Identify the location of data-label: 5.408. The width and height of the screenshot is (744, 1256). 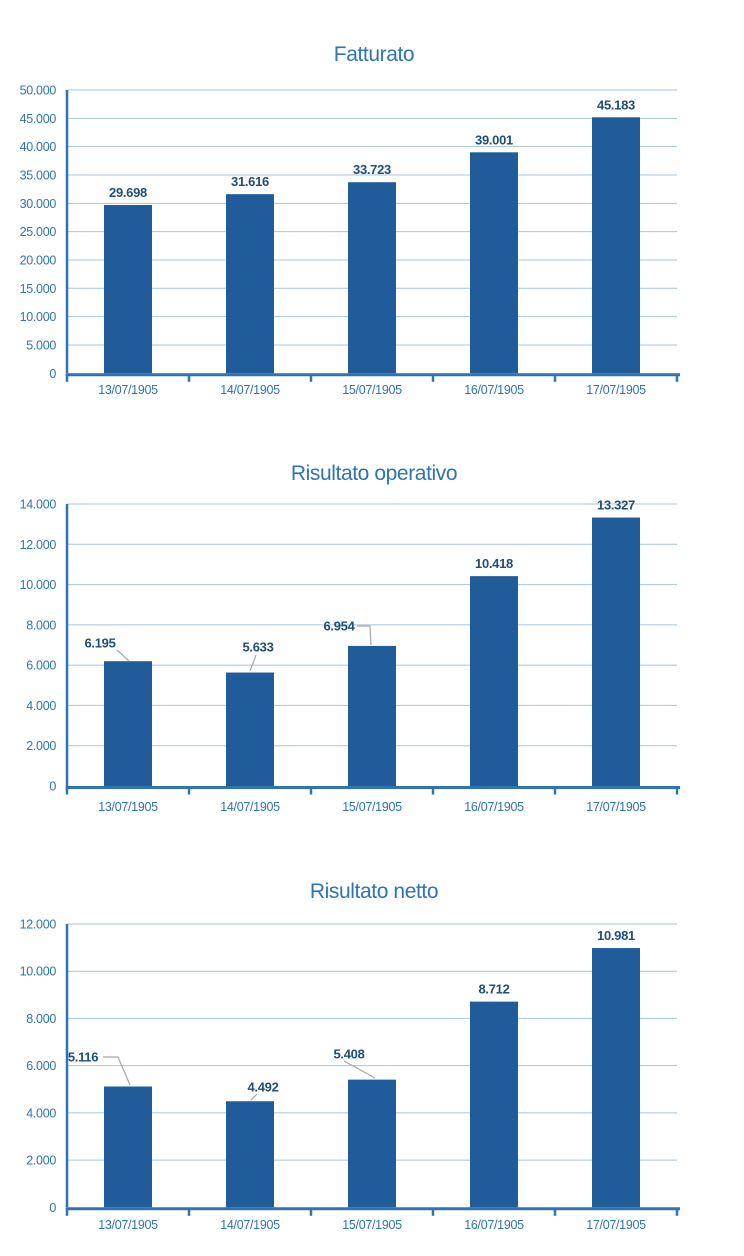
(348, 1054).